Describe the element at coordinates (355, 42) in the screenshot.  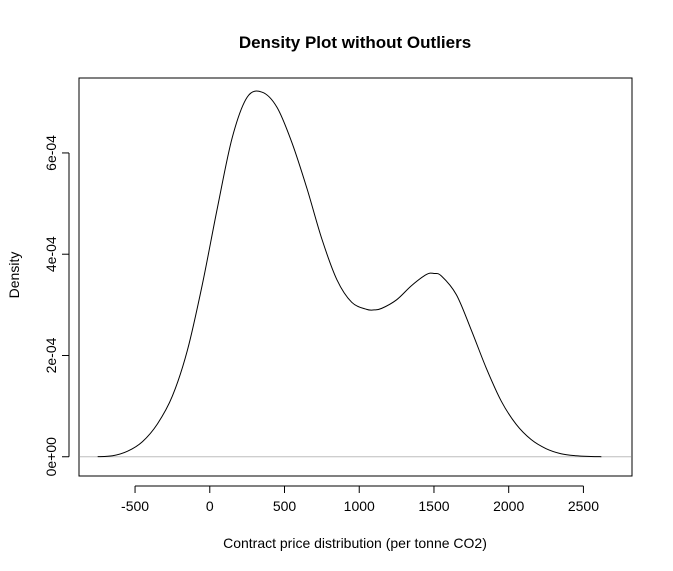
I see `chart-title: Density Plot without Outliers` at that location.